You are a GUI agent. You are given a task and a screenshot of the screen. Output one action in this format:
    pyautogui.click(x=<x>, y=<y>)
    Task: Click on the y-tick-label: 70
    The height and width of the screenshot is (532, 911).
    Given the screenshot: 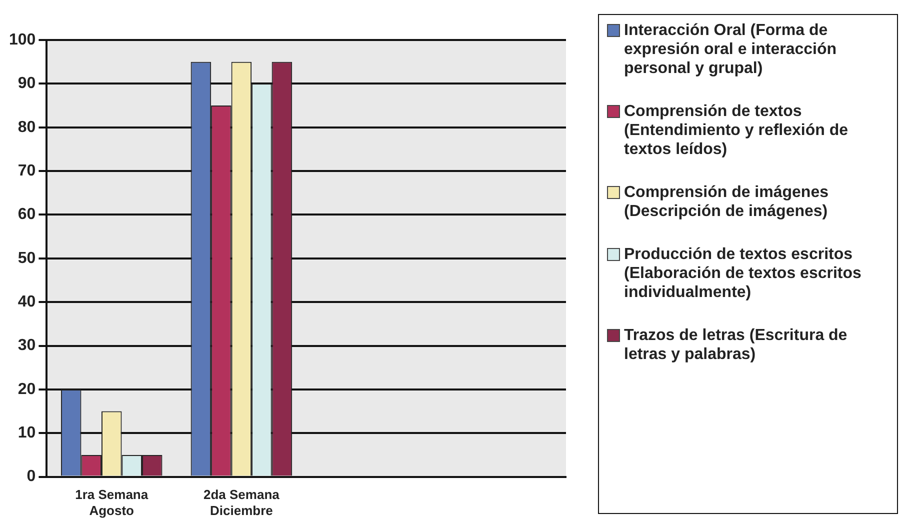 What is the action you would take?
    pyautogui.click(x=27, y=171)
    